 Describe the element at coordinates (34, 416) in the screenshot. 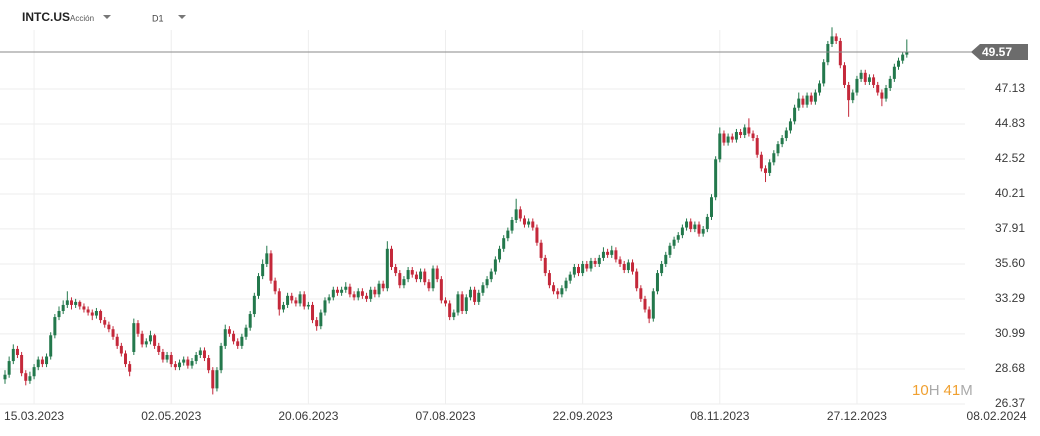

I see `x-tick-label: 15.03.2023` at that location.